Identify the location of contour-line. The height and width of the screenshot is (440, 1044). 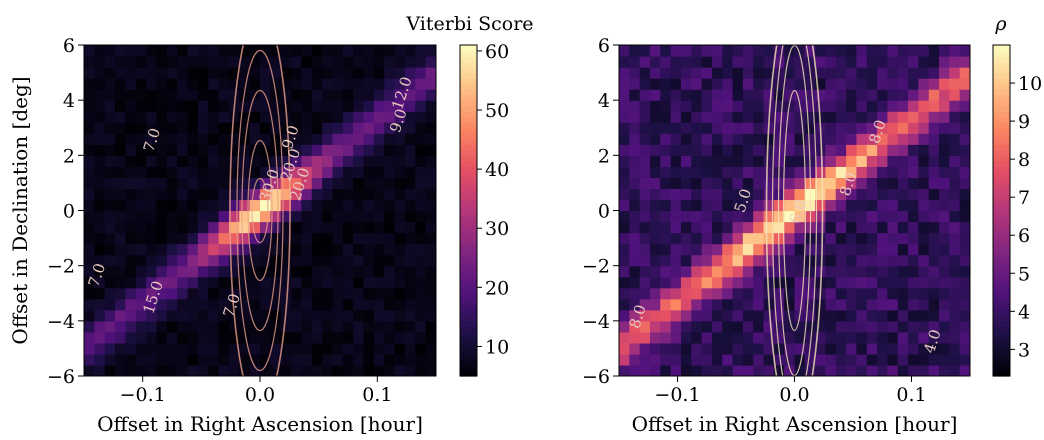
(260, 210).